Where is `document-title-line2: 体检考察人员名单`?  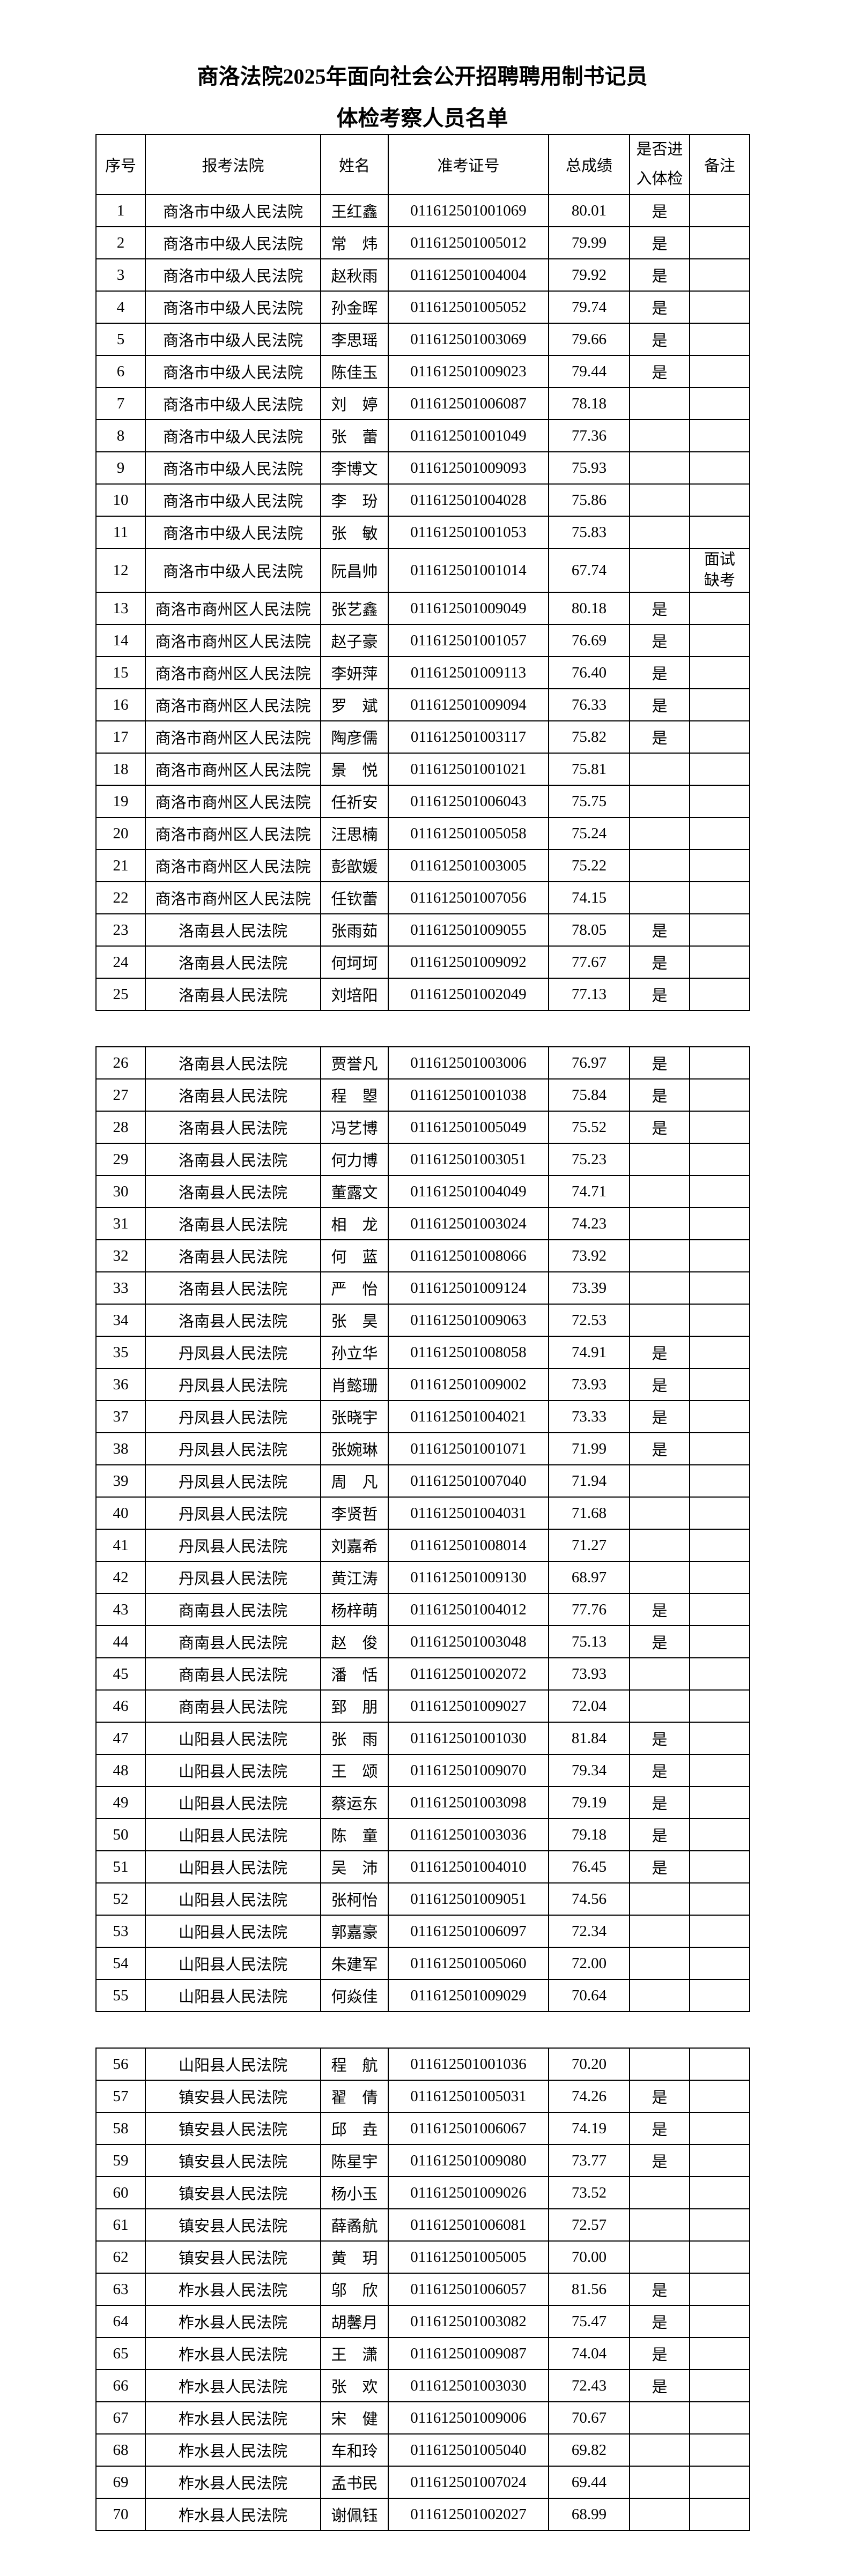 document-title-line2: 体检考察人员名单 is located at coordinates (422, 118).